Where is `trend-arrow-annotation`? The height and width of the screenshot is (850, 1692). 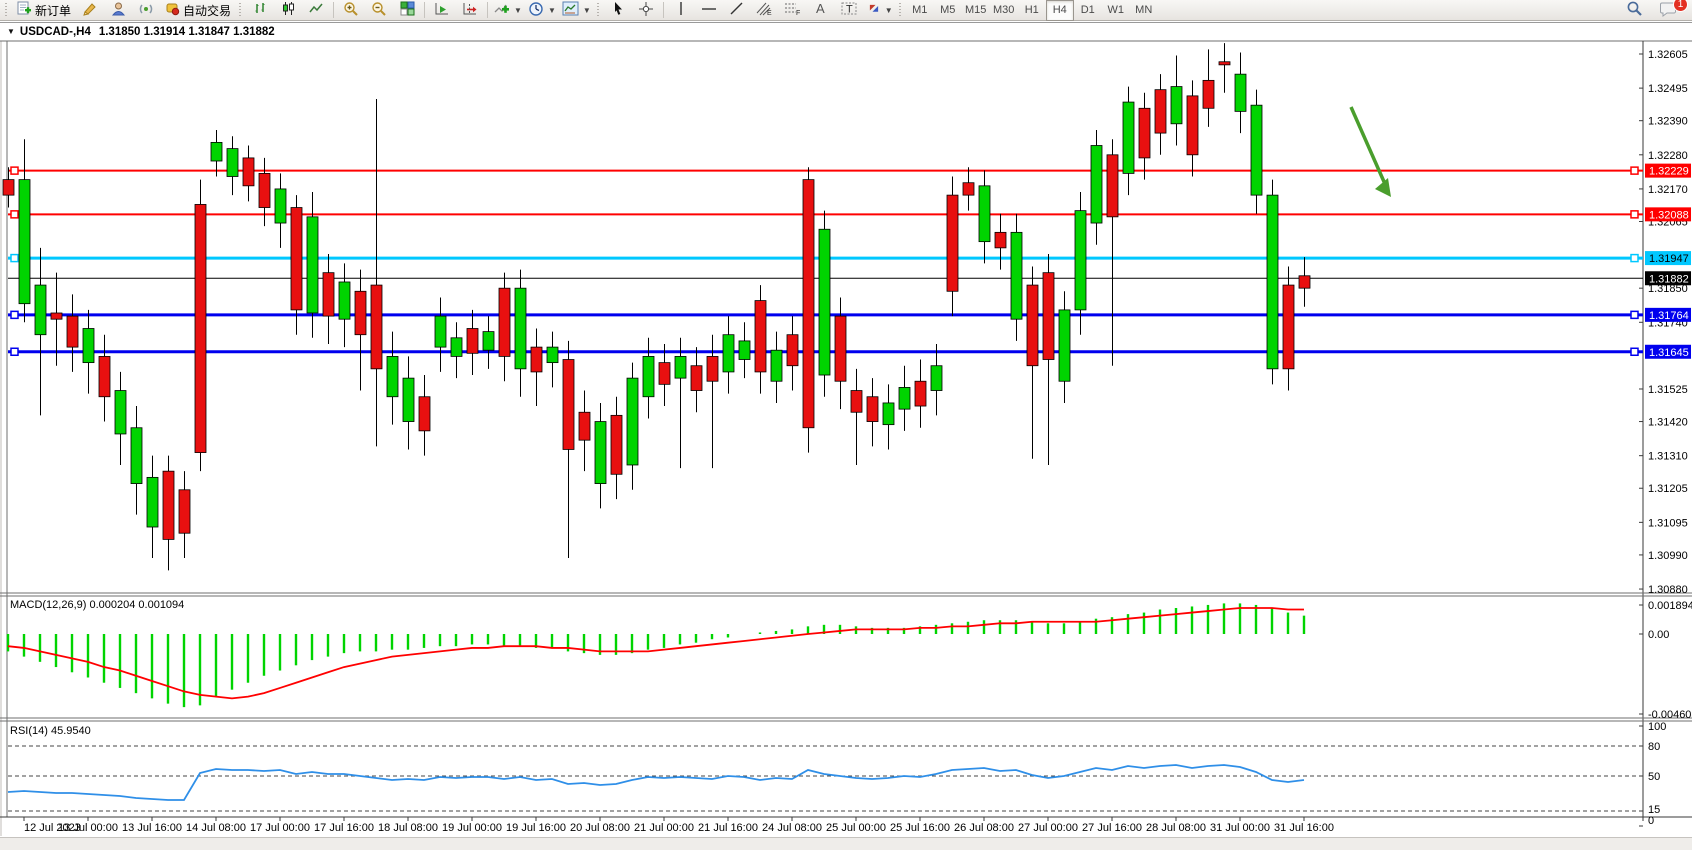
trend-arrow-annotation is located at coordinates (1368, 145).